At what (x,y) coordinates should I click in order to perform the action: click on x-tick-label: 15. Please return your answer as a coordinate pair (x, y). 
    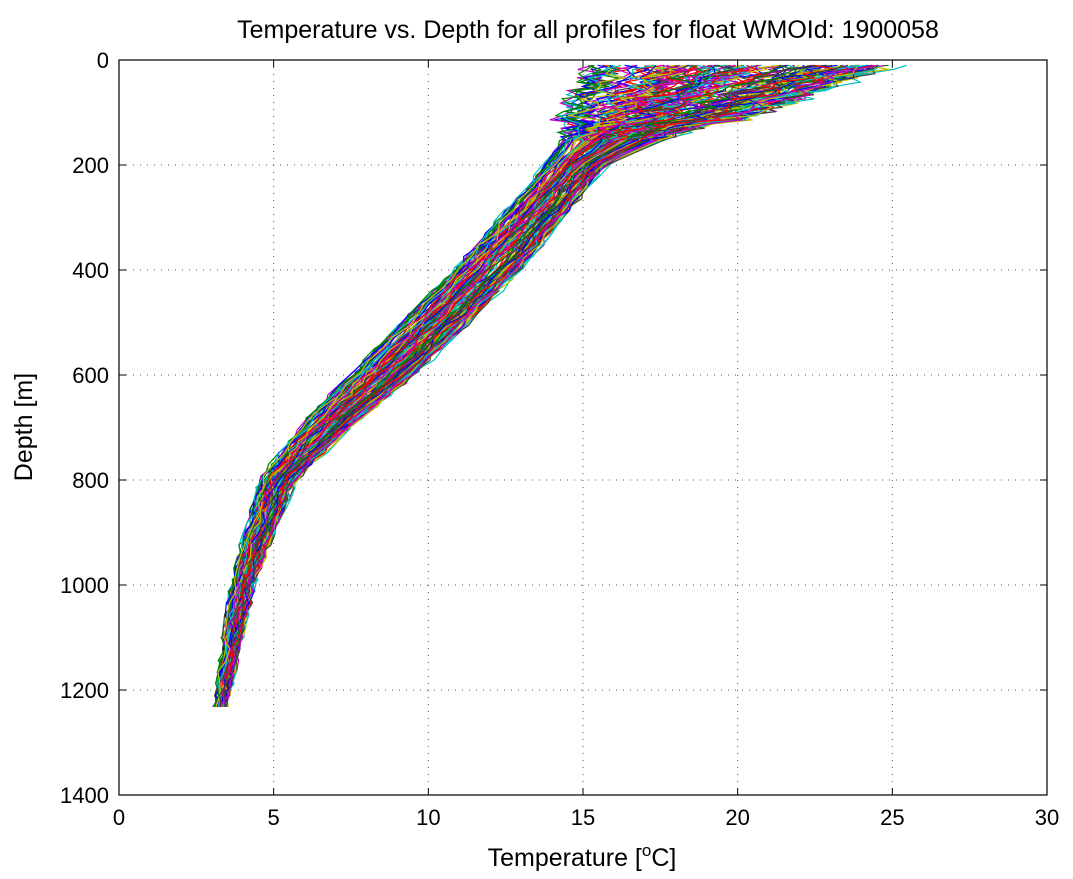
    Looking at the image, I should click on (583, 817).